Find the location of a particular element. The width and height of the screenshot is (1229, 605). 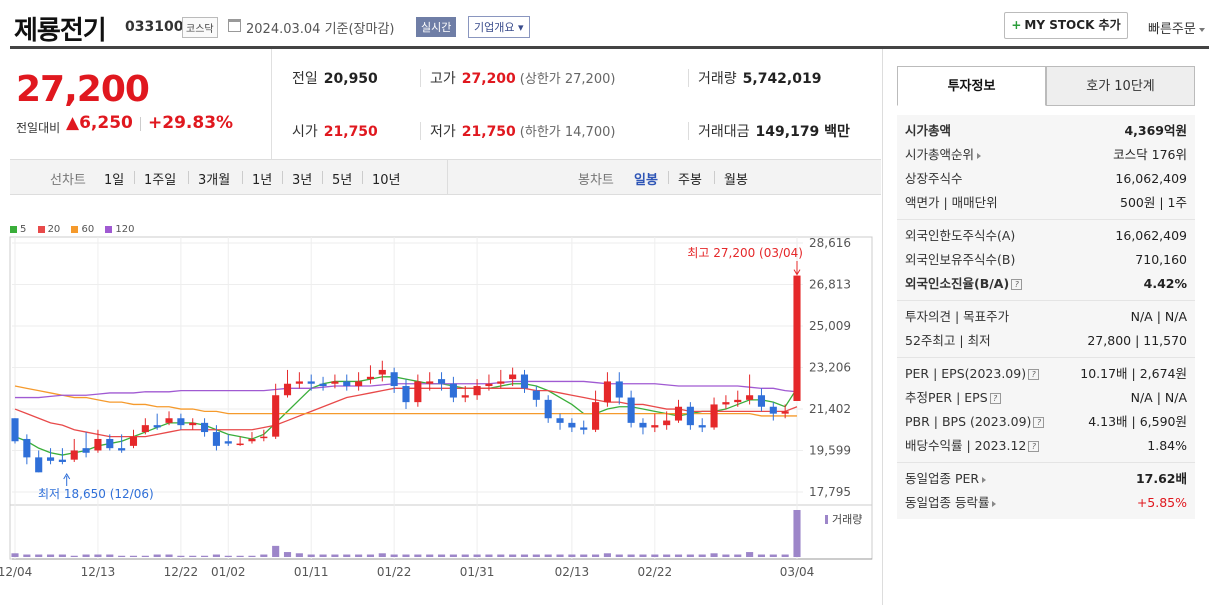

period-1d: 1일 is located at coordinates (114, 180).